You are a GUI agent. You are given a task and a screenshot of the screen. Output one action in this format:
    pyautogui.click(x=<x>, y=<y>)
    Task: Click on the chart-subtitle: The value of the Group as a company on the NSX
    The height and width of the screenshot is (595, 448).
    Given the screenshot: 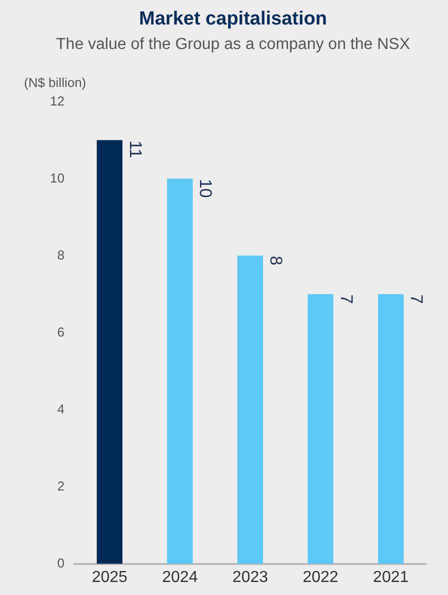 What is the action you would take?
    pyautogui.click(x=233, y=44)
    